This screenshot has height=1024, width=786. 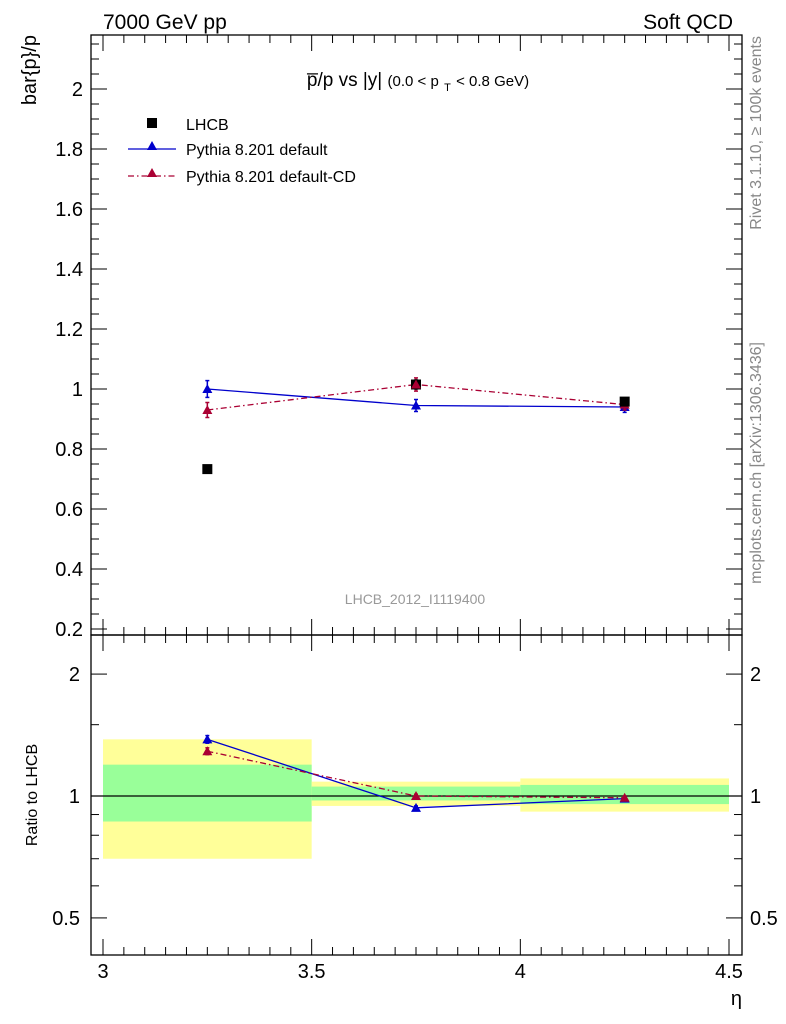 I want to click on legend-label-default: Pythia 8.201 default, so click(x=257, y=150).